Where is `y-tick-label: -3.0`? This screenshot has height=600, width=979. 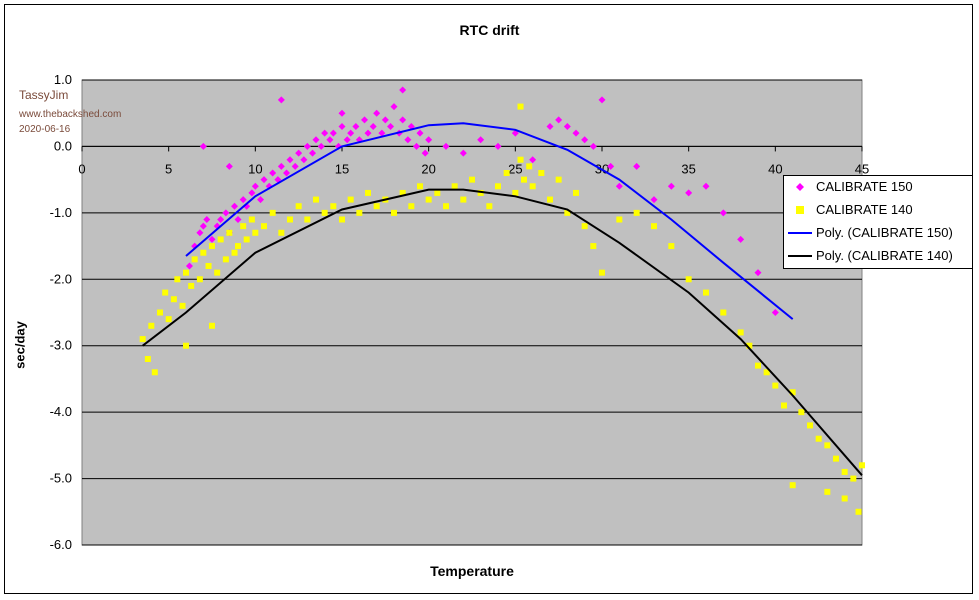
y-tick-label: -3.0 is located at coordinates (61, 345).